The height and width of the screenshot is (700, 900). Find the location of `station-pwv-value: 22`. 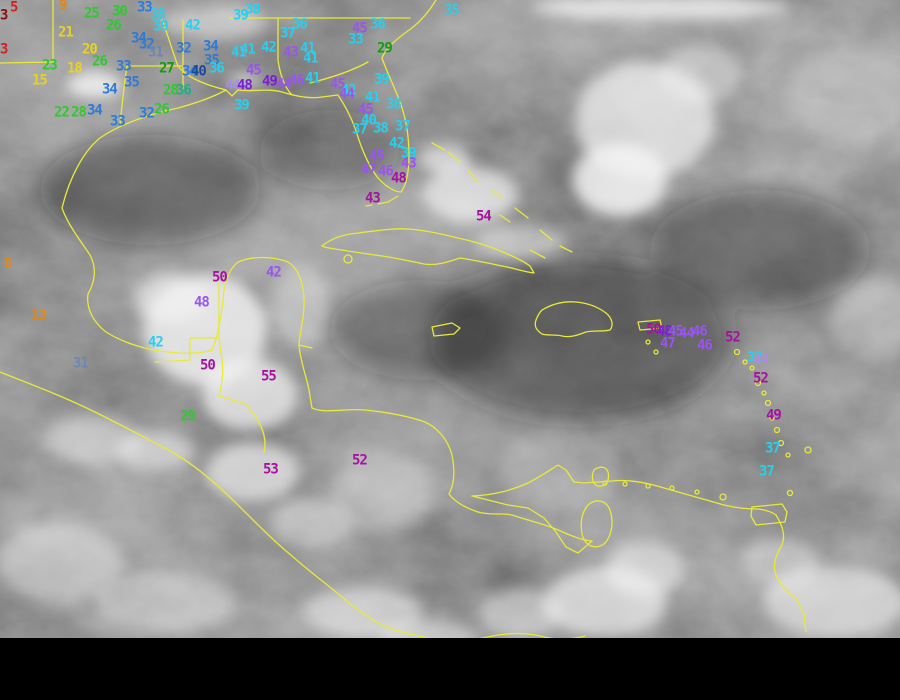

station-pwv-value: 22 is located at coordinates (61, 113).